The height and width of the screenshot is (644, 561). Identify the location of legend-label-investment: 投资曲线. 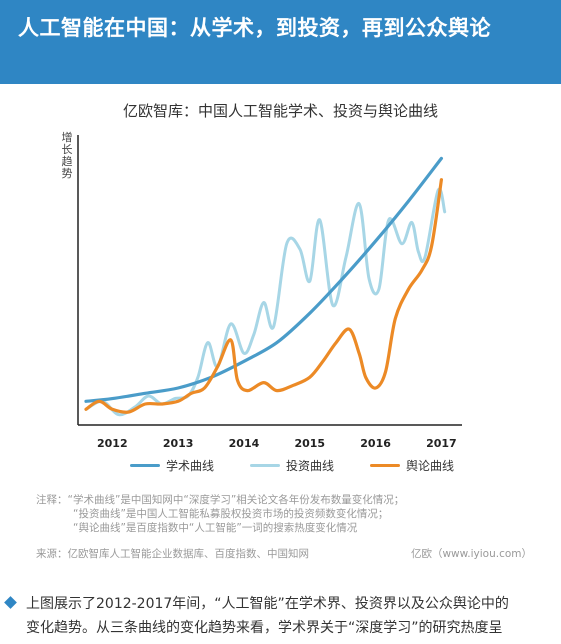
(310, 466).